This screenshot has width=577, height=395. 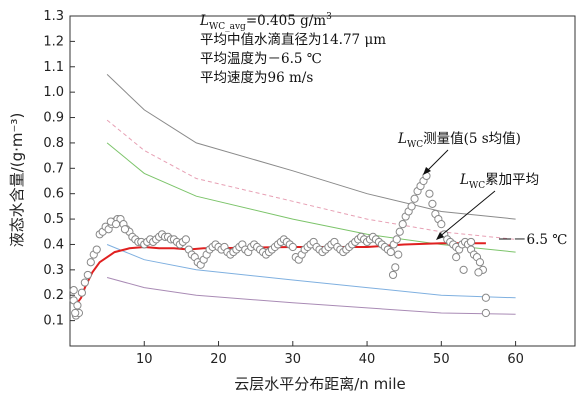 I want to click on y-tick-label: 0.8, so click(x=53, y=143).